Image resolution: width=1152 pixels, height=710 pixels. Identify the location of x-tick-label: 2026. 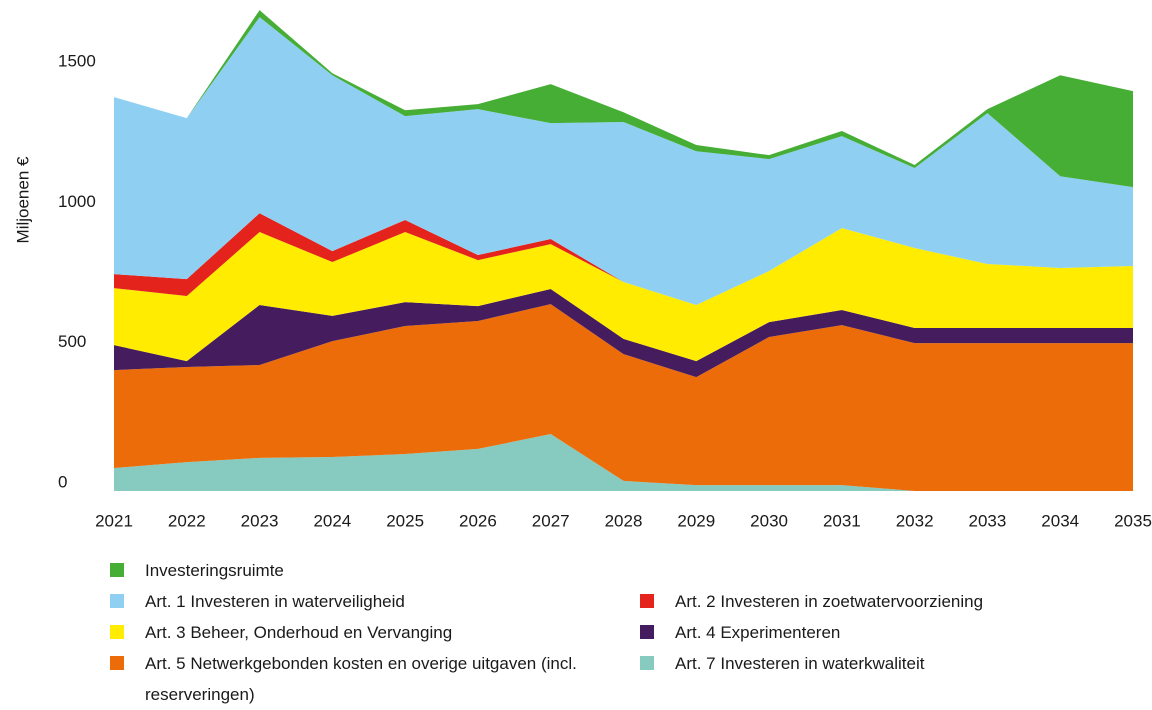
(478, 520).